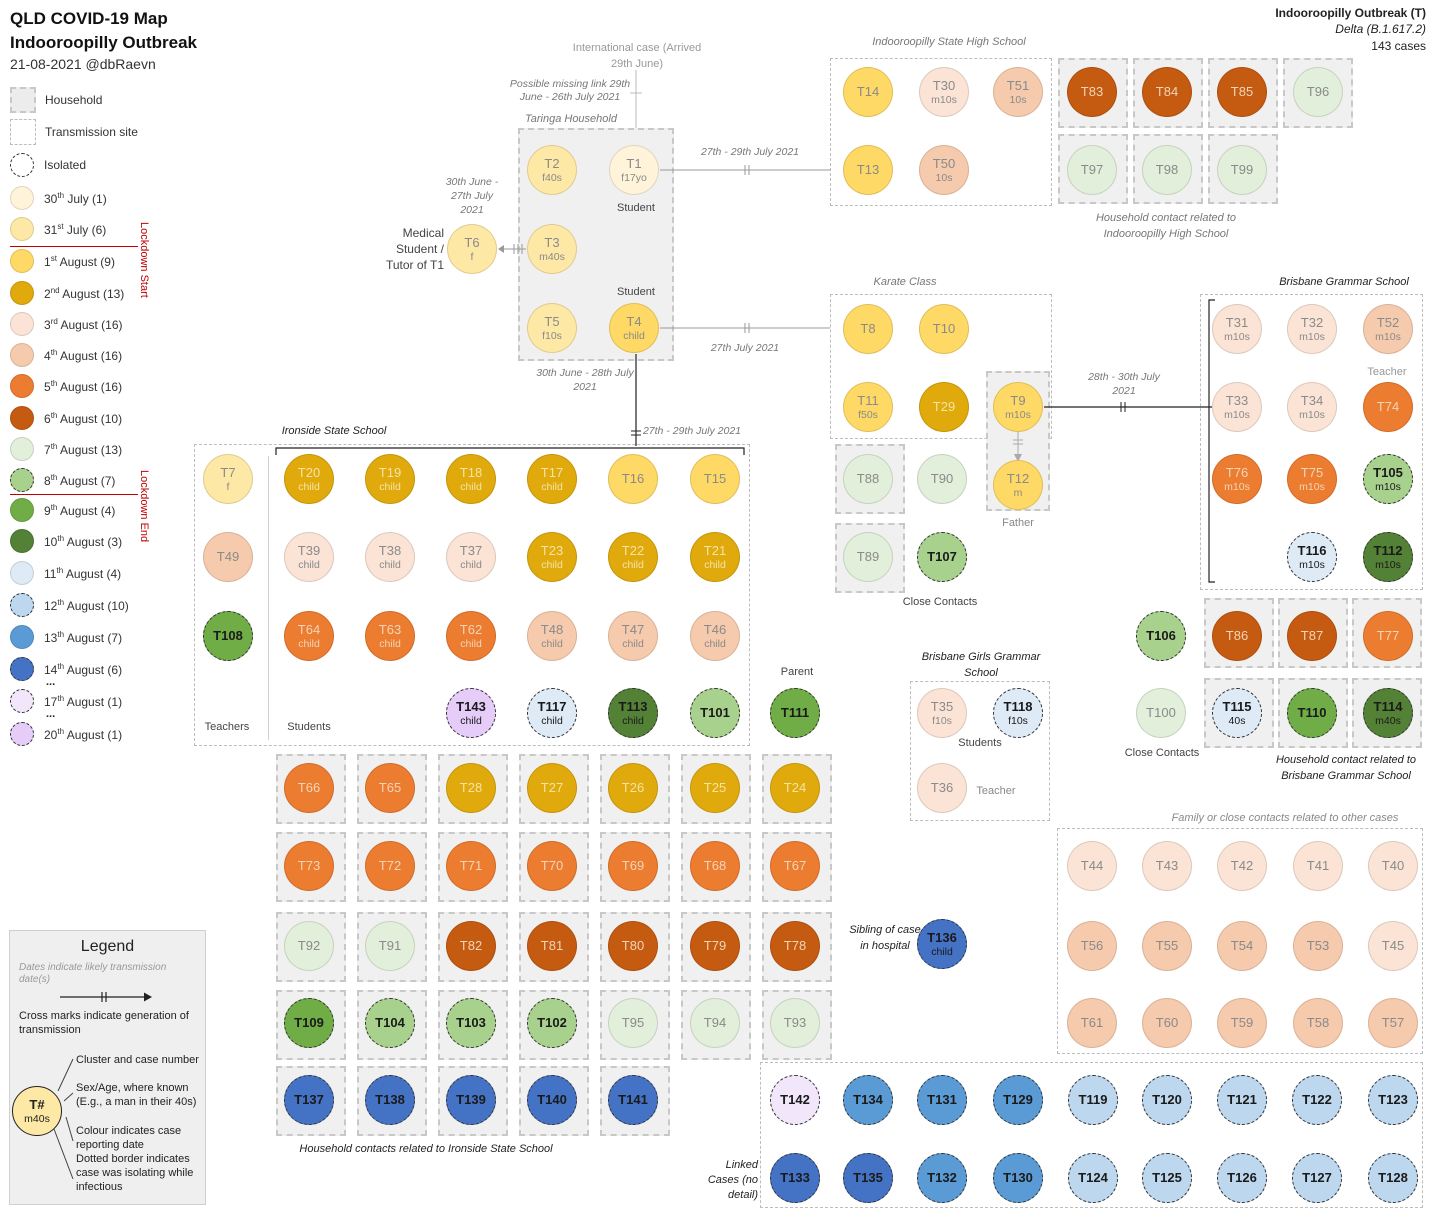 Image resolution: width=1436 pixels, height=1210 pixels. I want to click on case-id: T135, so click(868, 1177).